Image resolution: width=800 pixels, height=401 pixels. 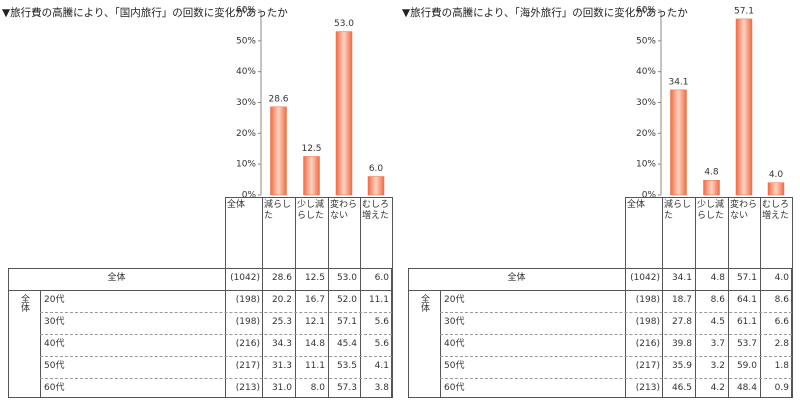 I want to click on cell: 3.7, so click(x=717, y=344).